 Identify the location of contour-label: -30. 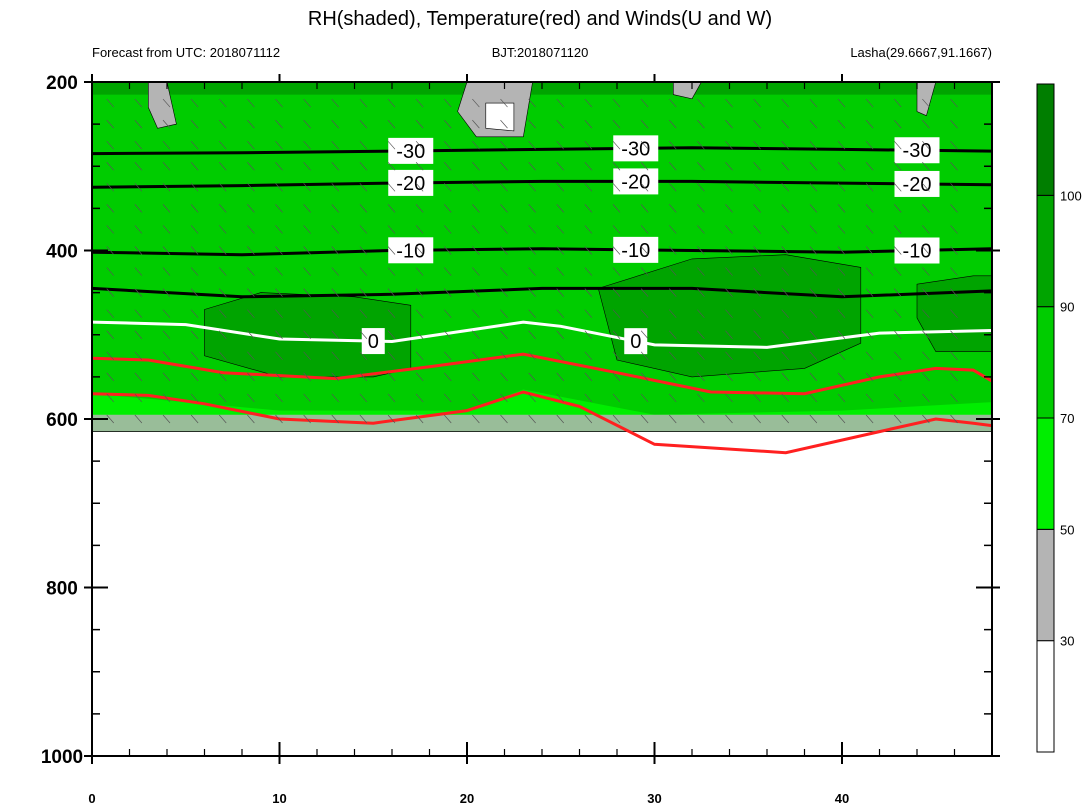
(917, 151).